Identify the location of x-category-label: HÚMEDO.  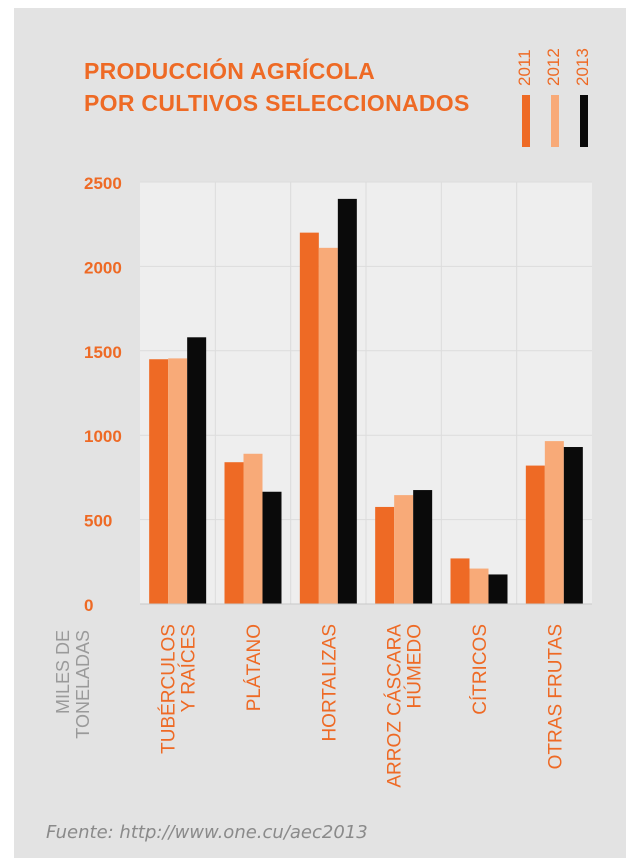
(415, 666).